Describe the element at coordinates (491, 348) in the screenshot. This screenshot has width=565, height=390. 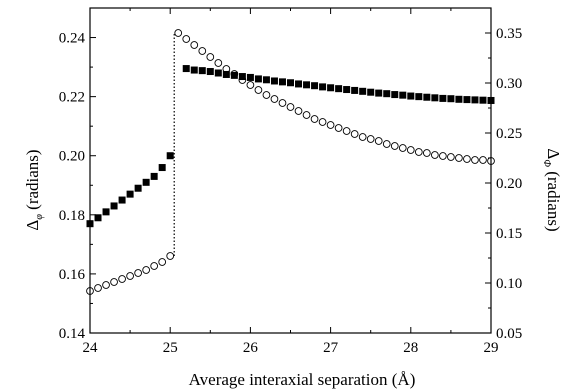
I see `x-tick-label: 29` at that location.